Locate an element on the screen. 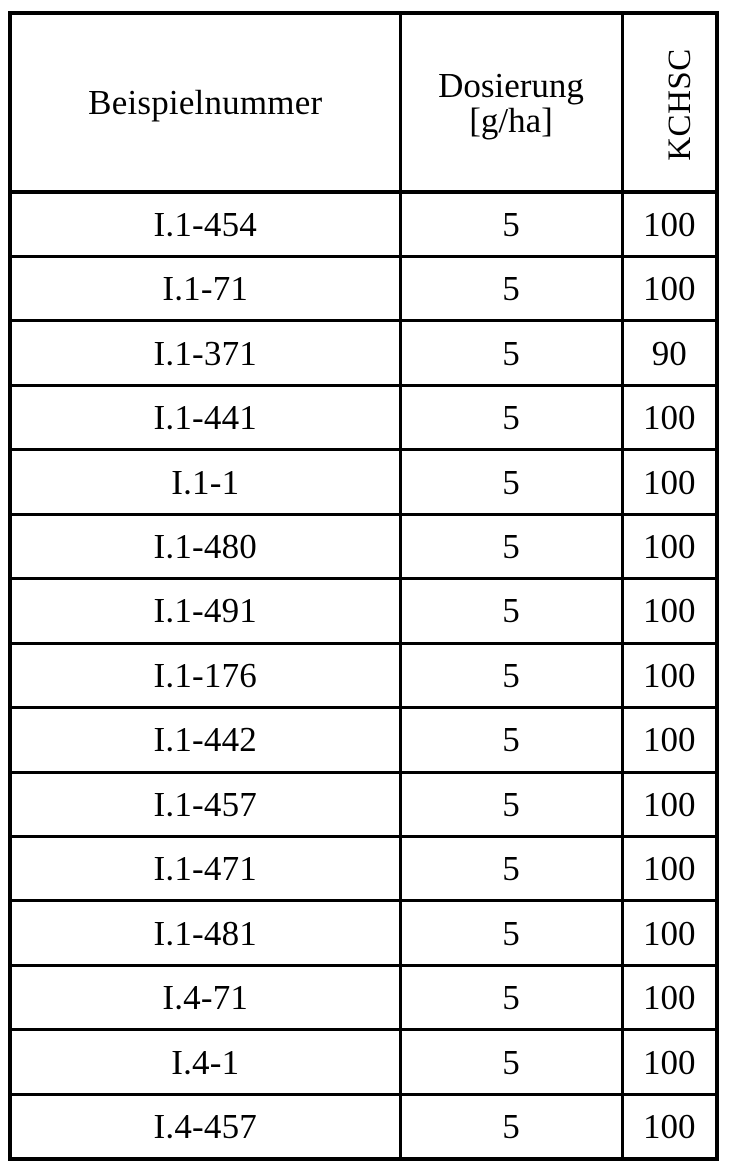 Image resolution: width=729 pixels, height=1173 pixels. cell-beispielnummer: I.4-71 is located at coordinates (206, 996).